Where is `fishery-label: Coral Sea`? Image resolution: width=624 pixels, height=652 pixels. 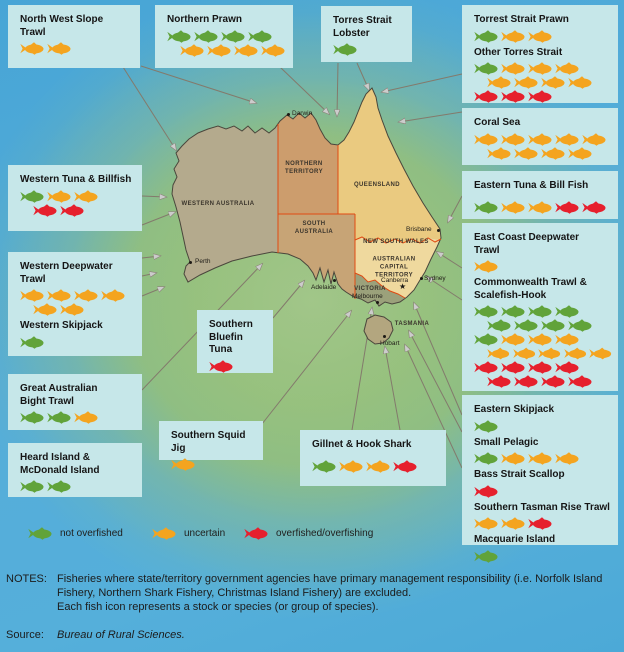 fishery-label: Coral Sea is located at coordinates (497, 122).